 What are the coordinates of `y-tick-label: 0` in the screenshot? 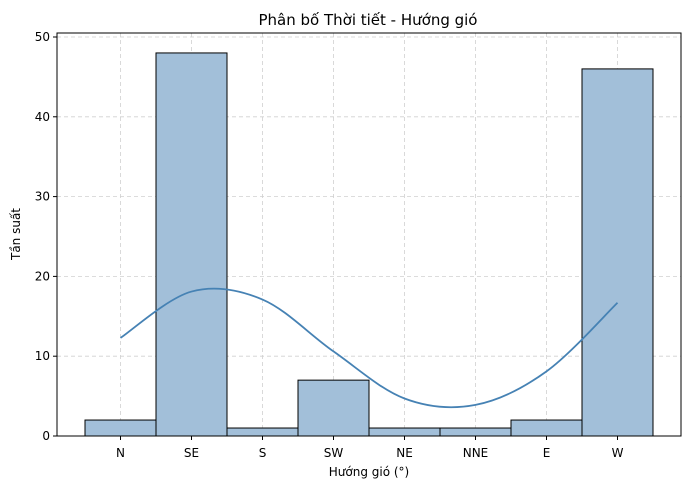 It's located at (46, 436).